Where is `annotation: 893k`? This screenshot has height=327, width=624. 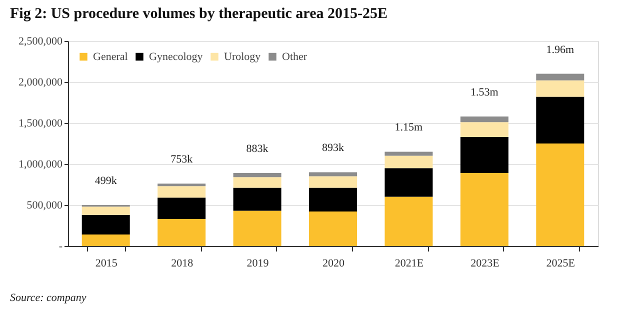
annotation: 893k is located at coordinates (333, 148).